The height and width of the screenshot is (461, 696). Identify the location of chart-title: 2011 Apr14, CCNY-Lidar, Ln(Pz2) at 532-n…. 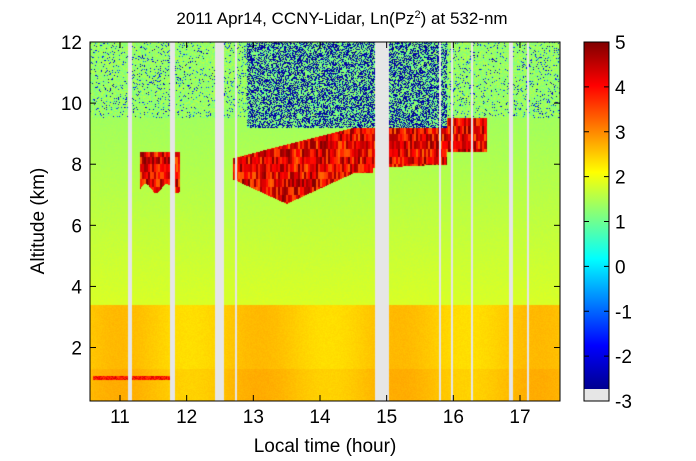
(341, 18).